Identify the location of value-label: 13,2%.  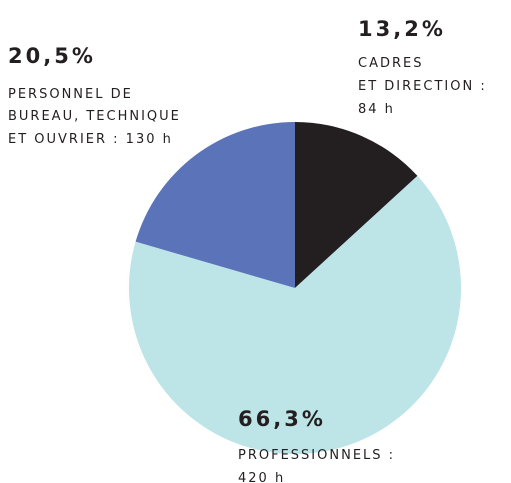
(402, 29).